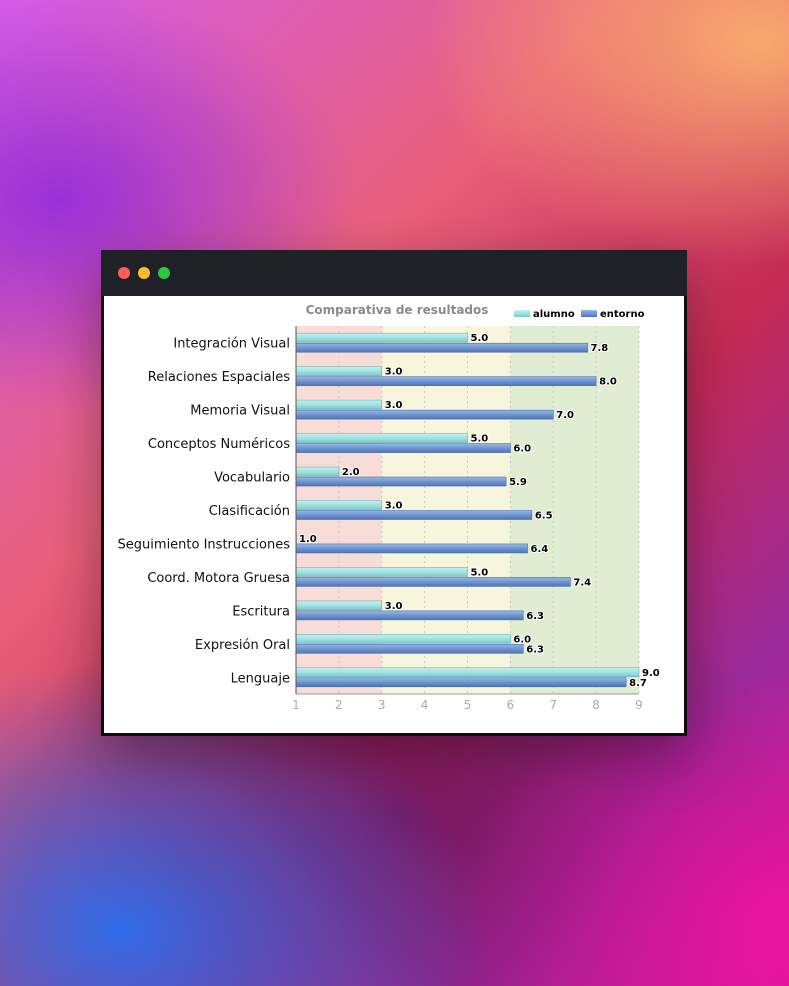 This screenshot has height=986, width=789. Describe the element at coordinates (600, 348) in the screenshot. I see `value-label: 7.8` at that location.